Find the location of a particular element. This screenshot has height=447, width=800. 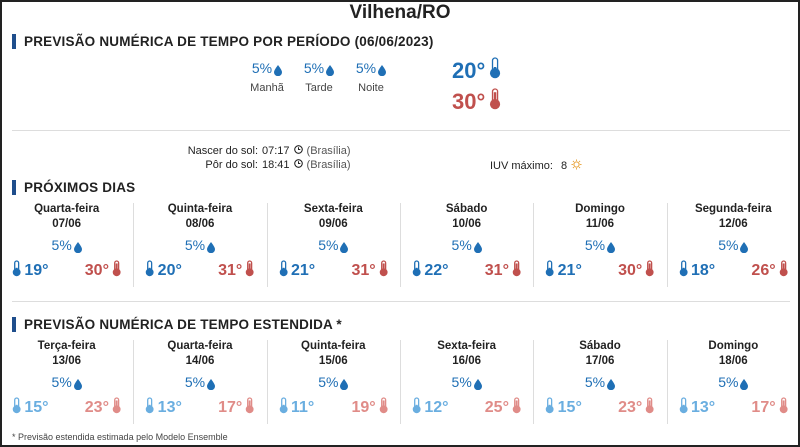

period-label: Noite is located at coordinates (371, 88).